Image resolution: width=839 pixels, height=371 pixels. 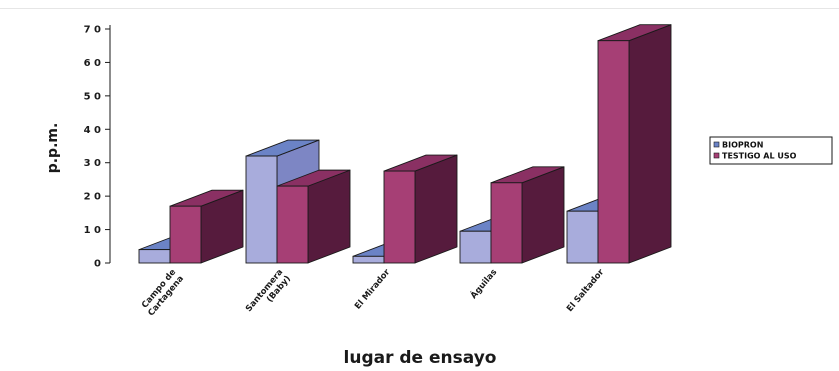 What do you see at coordinates (92, 130) in the screenshot?
I see `y-tick-label: 4 0` at bounding box center [92, 130].